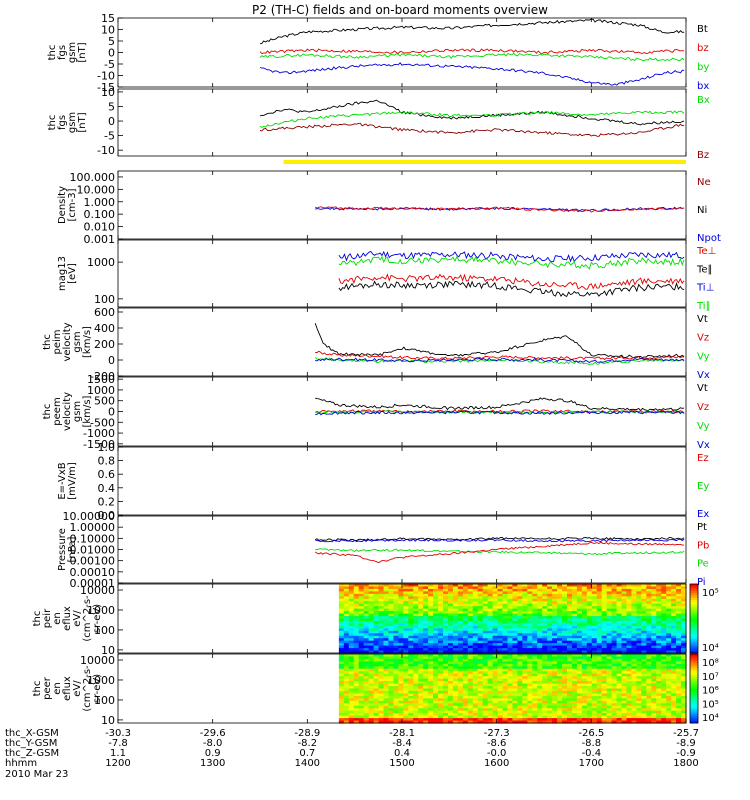 Image resolution: width=750 pixels, height=800 pixels. Describe the element at coordinates (497, 753) in the screenshot. I see `ephemeris-value: -0.0` at that location.